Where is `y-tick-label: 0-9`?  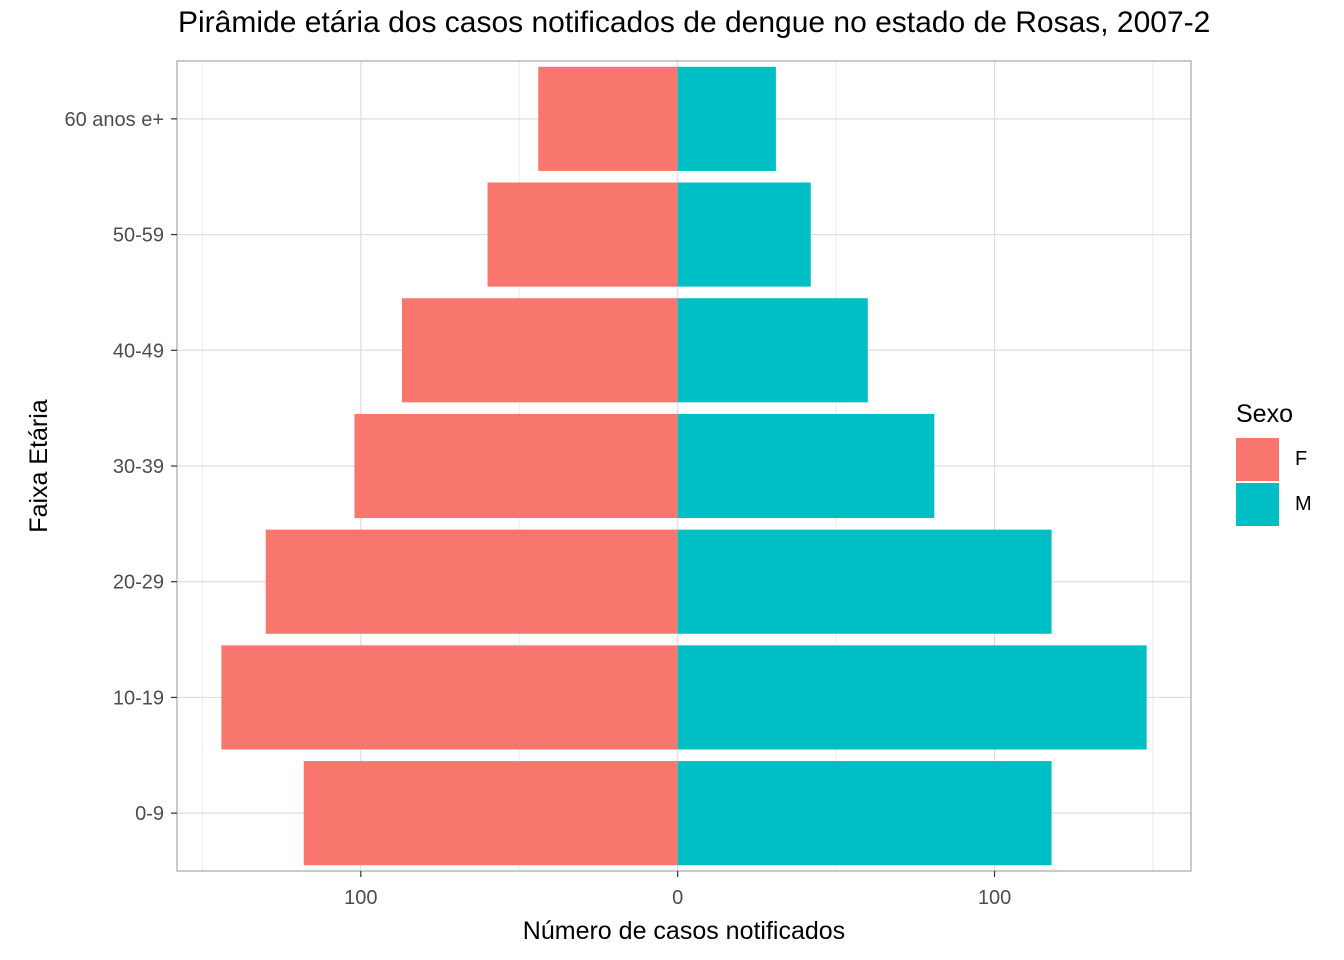 y-tick-label: 0-9 is located at coordinates (149, 814).